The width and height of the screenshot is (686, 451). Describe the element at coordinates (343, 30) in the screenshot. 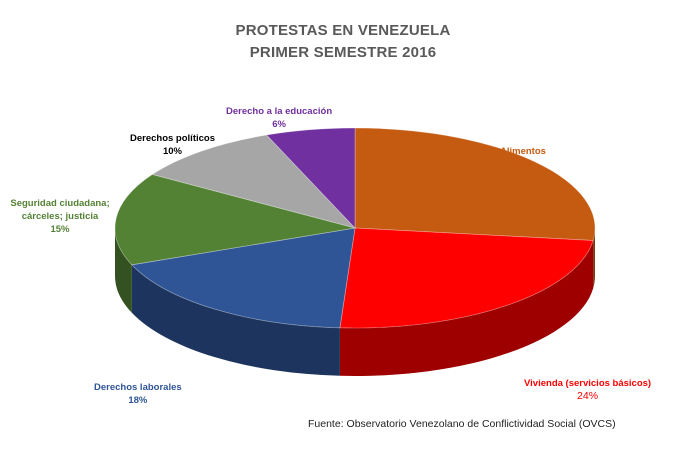

I see `chart-title-line-1: PROTESTAS EN VENEZUELA` at that location.